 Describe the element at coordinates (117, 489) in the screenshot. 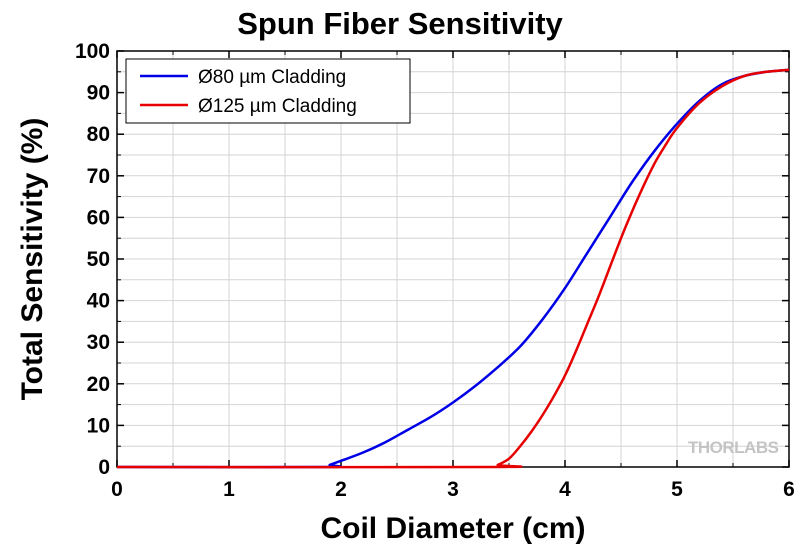

I see `x-tick-label: 0` at that location.